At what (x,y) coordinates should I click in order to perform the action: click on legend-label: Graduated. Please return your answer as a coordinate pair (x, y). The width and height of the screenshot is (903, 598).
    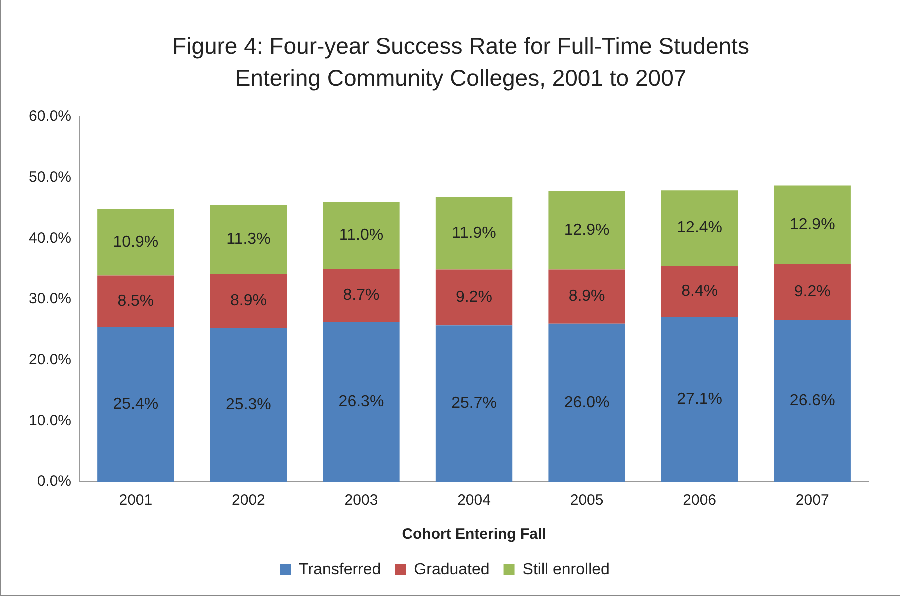
    Looking at the image, I should click on (452, 569).